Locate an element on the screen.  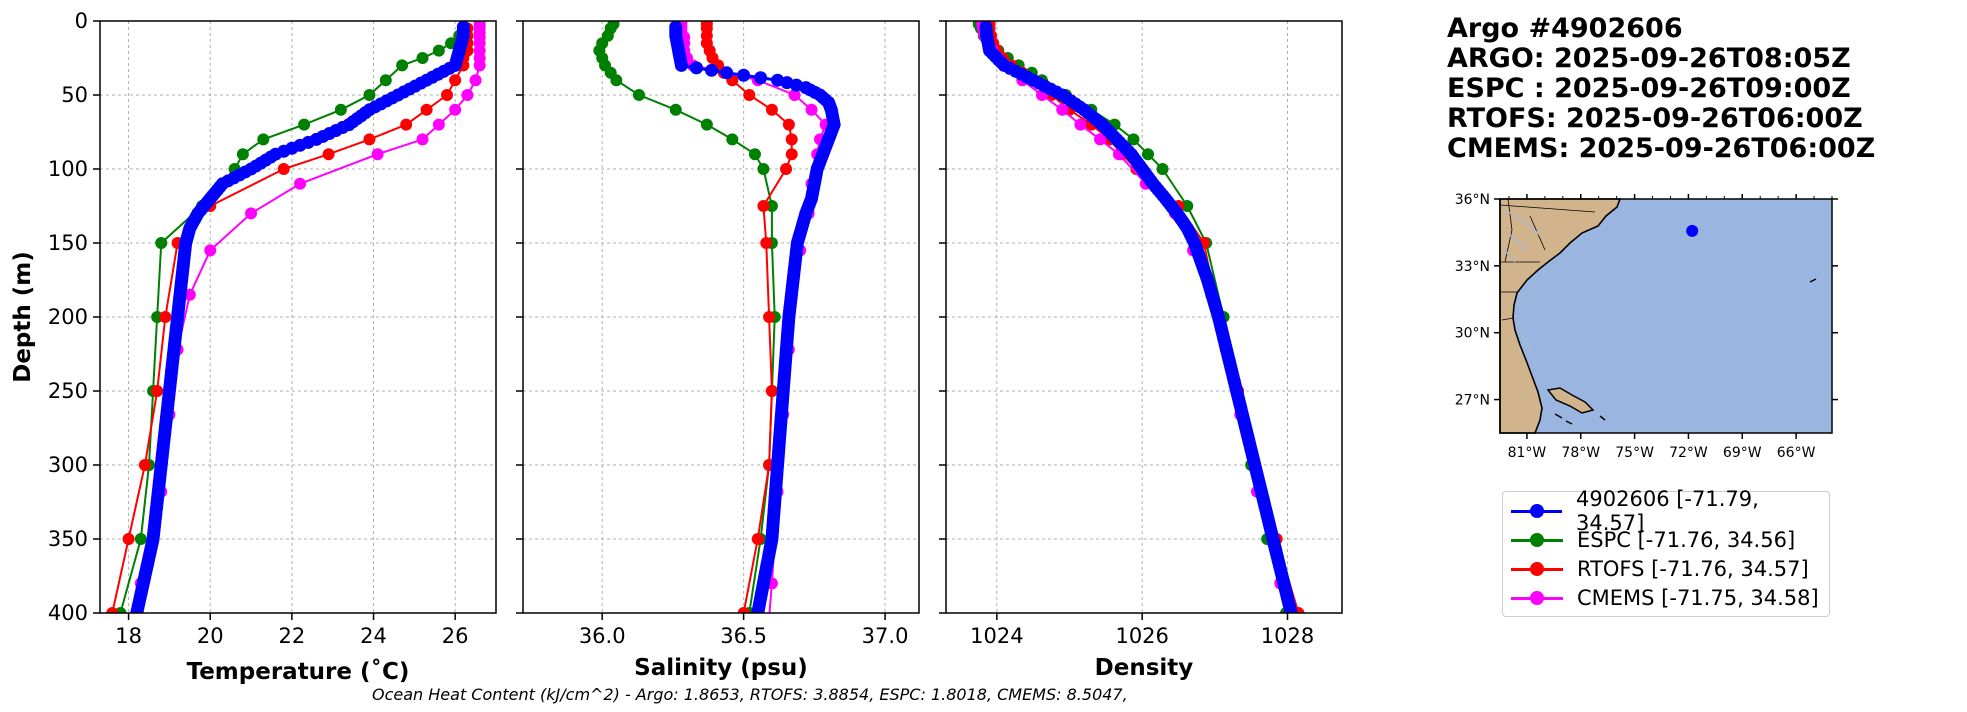
map-land is located at coordinates (1560, 316).